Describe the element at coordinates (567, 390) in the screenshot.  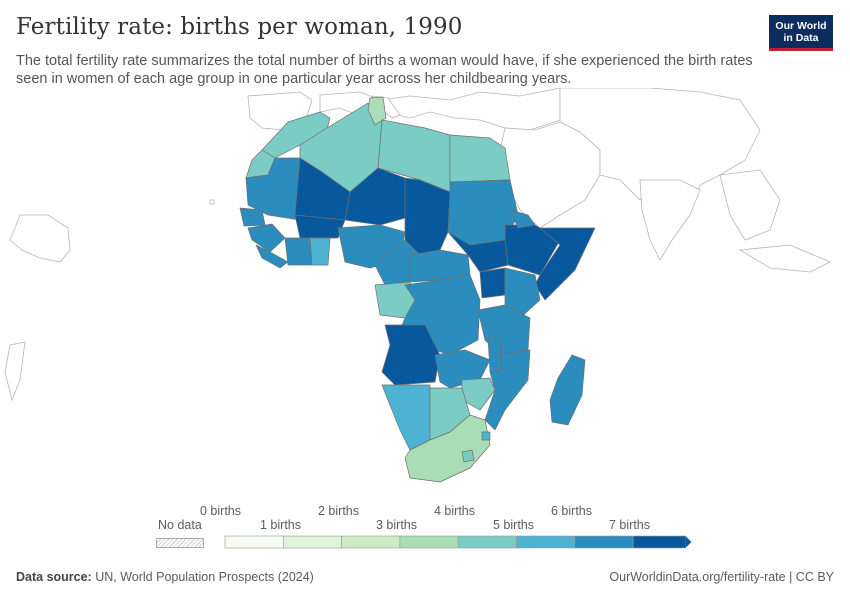
I see `country-madagascar` at that location.